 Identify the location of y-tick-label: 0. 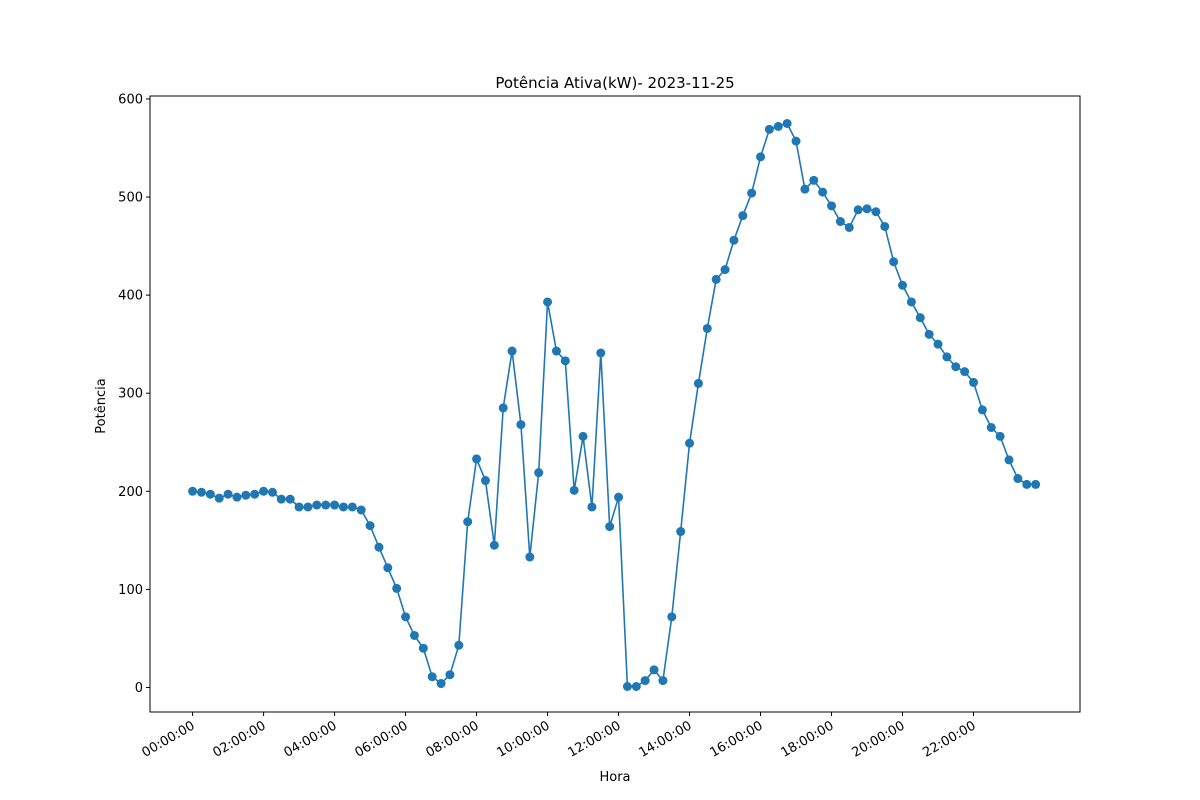
(139, 688).